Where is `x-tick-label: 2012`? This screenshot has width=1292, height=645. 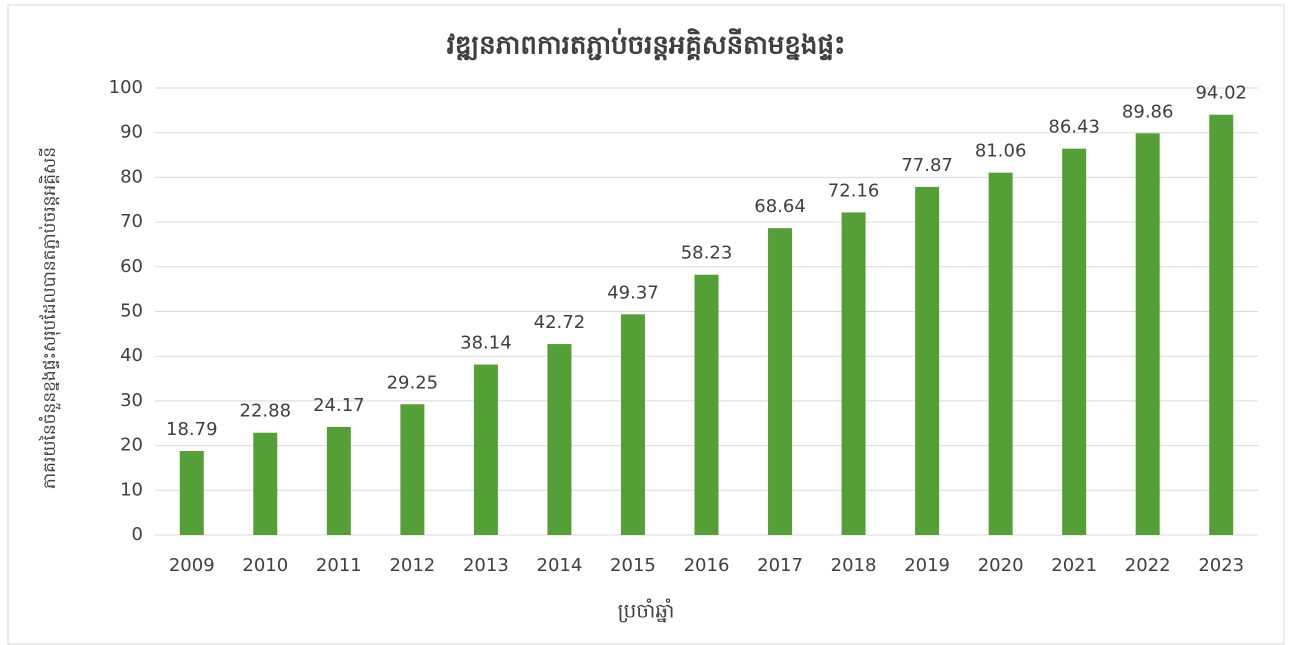
x-tick-label: 2012 is located at coordinates (412, 565).